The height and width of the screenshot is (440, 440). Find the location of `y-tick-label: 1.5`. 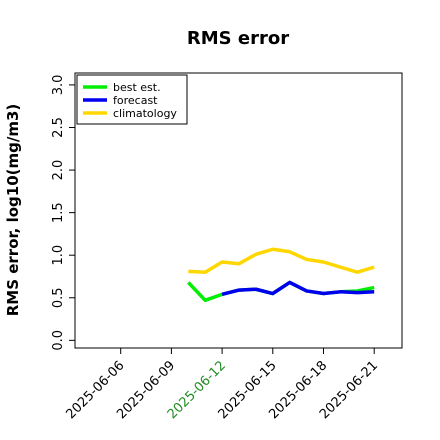

y-tick-label: 1.5 is located at coordinates (58, 212).